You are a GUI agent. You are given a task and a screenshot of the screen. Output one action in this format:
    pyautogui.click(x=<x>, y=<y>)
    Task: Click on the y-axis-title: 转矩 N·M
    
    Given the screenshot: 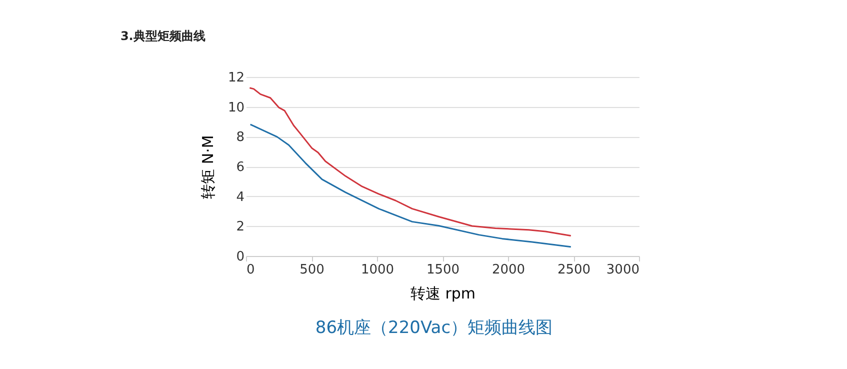 What is the action you would take?
    pyautogui.click(x=207, y=167)
    